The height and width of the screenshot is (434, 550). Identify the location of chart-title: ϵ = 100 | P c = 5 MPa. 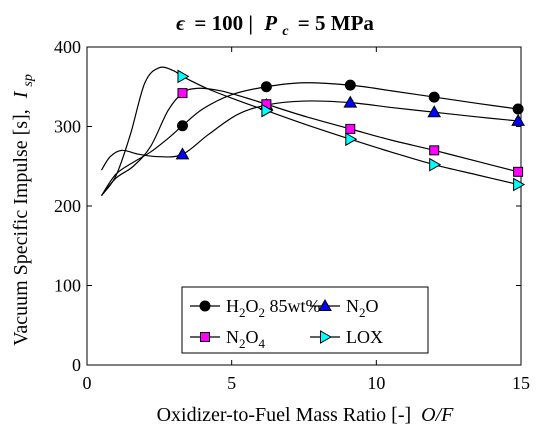
(275, 25).